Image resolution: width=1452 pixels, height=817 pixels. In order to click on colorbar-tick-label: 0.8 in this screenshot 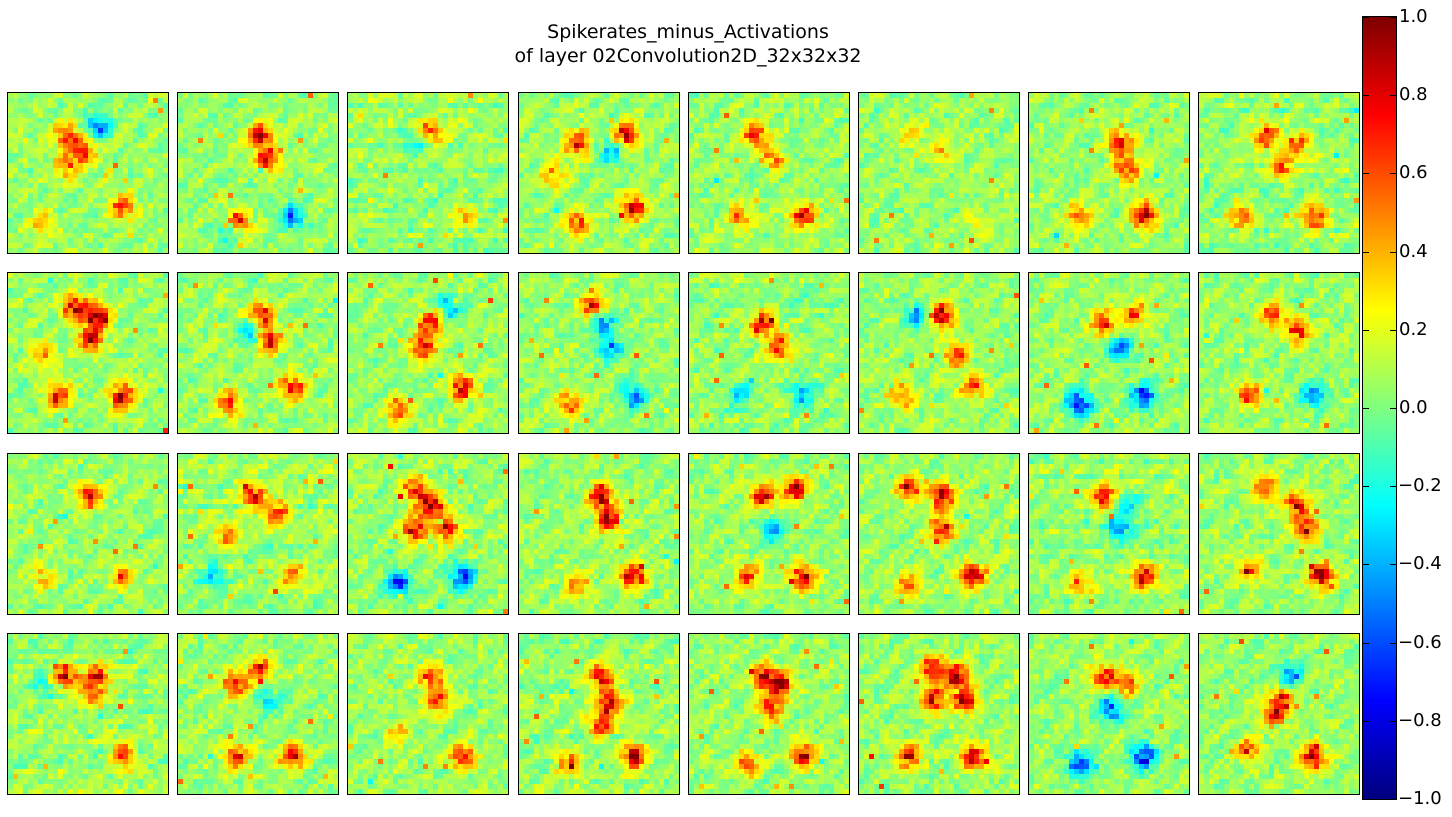, I will do `click(1413, 94)`.